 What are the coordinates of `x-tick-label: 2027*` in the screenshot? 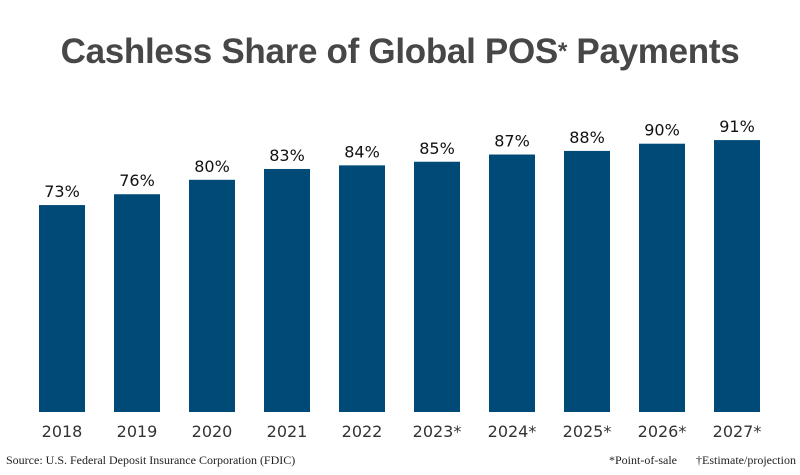 It's located at (737, 431).